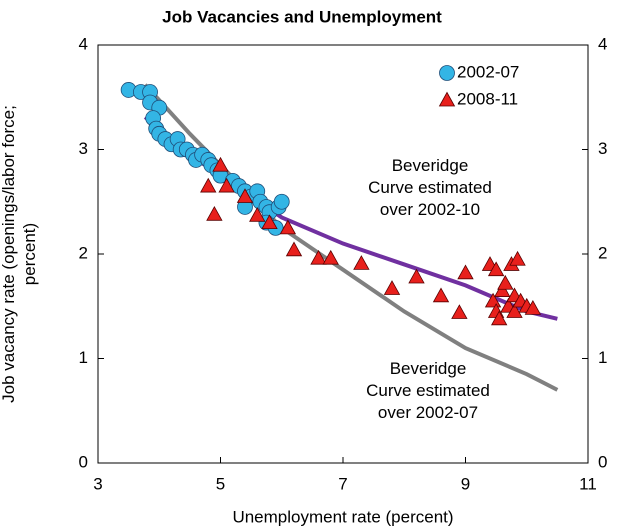 This screenshot has height=531, width=619. Describe the element at coordinates (465, 483) in the screenshot. I see `x-tick-label: 9` at that location.